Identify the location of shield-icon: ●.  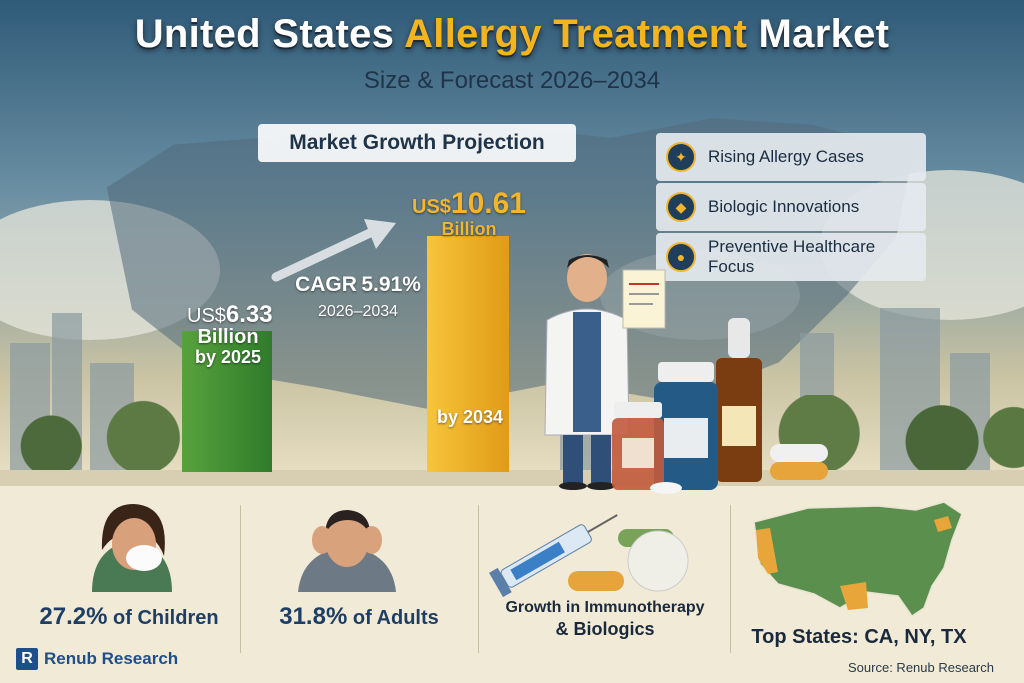
(681, 257).